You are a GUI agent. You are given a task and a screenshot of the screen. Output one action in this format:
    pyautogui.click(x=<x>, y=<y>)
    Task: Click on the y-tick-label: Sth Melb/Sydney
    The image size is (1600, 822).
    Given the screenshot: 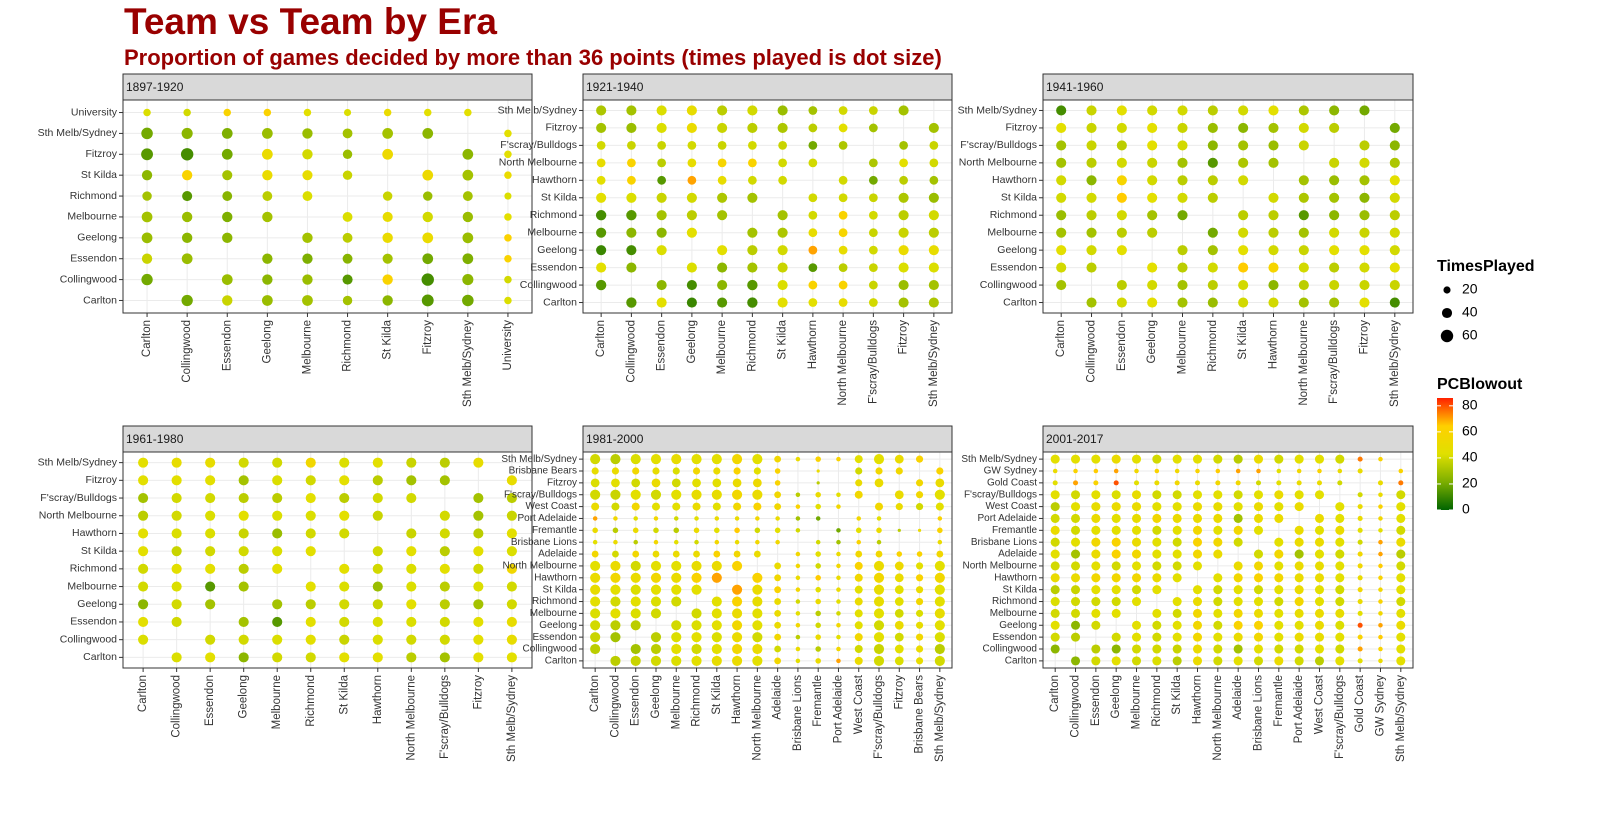 What is the action you would take?
    pyautogui.click(x=78, y=133)
    